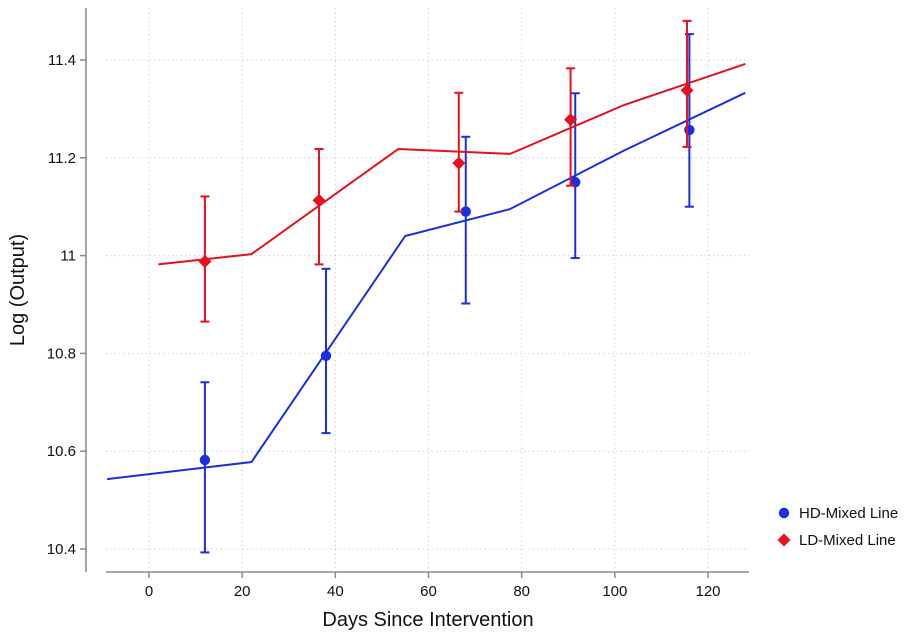 This screenshot has width=919, height=637. What do you see at coordinates (62, 60) in the screenshot?
I see `y-tick-label: 11.4` at bounding box center [62, 60].